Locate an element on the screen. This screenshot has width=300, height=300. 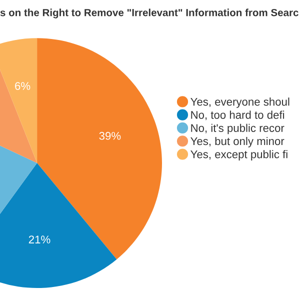
legend-label: Yes, but only minor is located at coordinates (237, 142).